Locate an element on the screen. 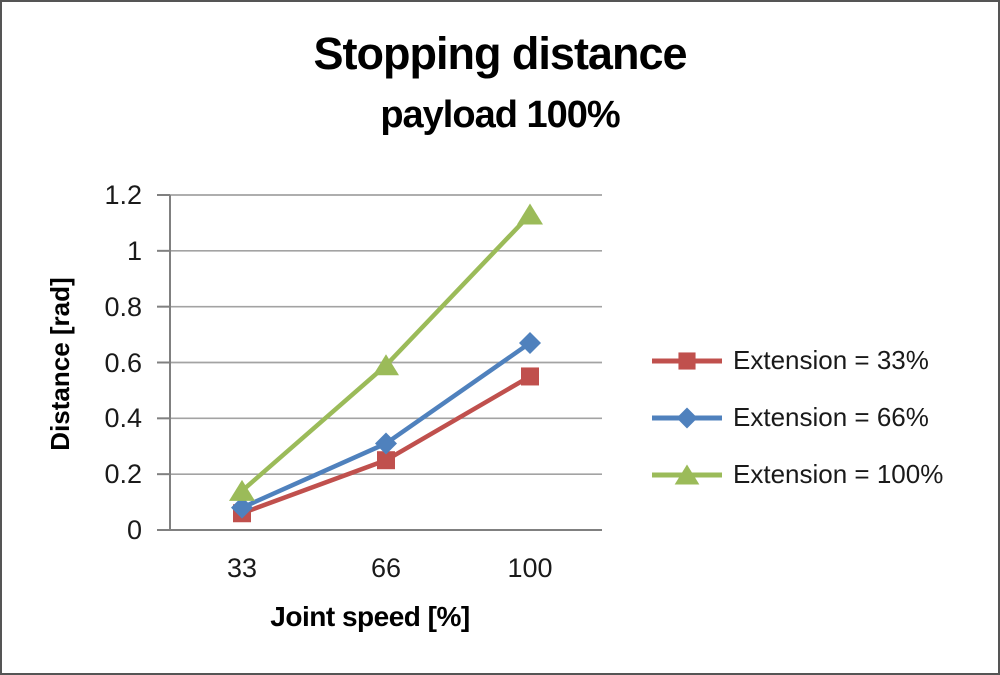  legend-label: Extension = 66% is located at coordinates (831, 417).